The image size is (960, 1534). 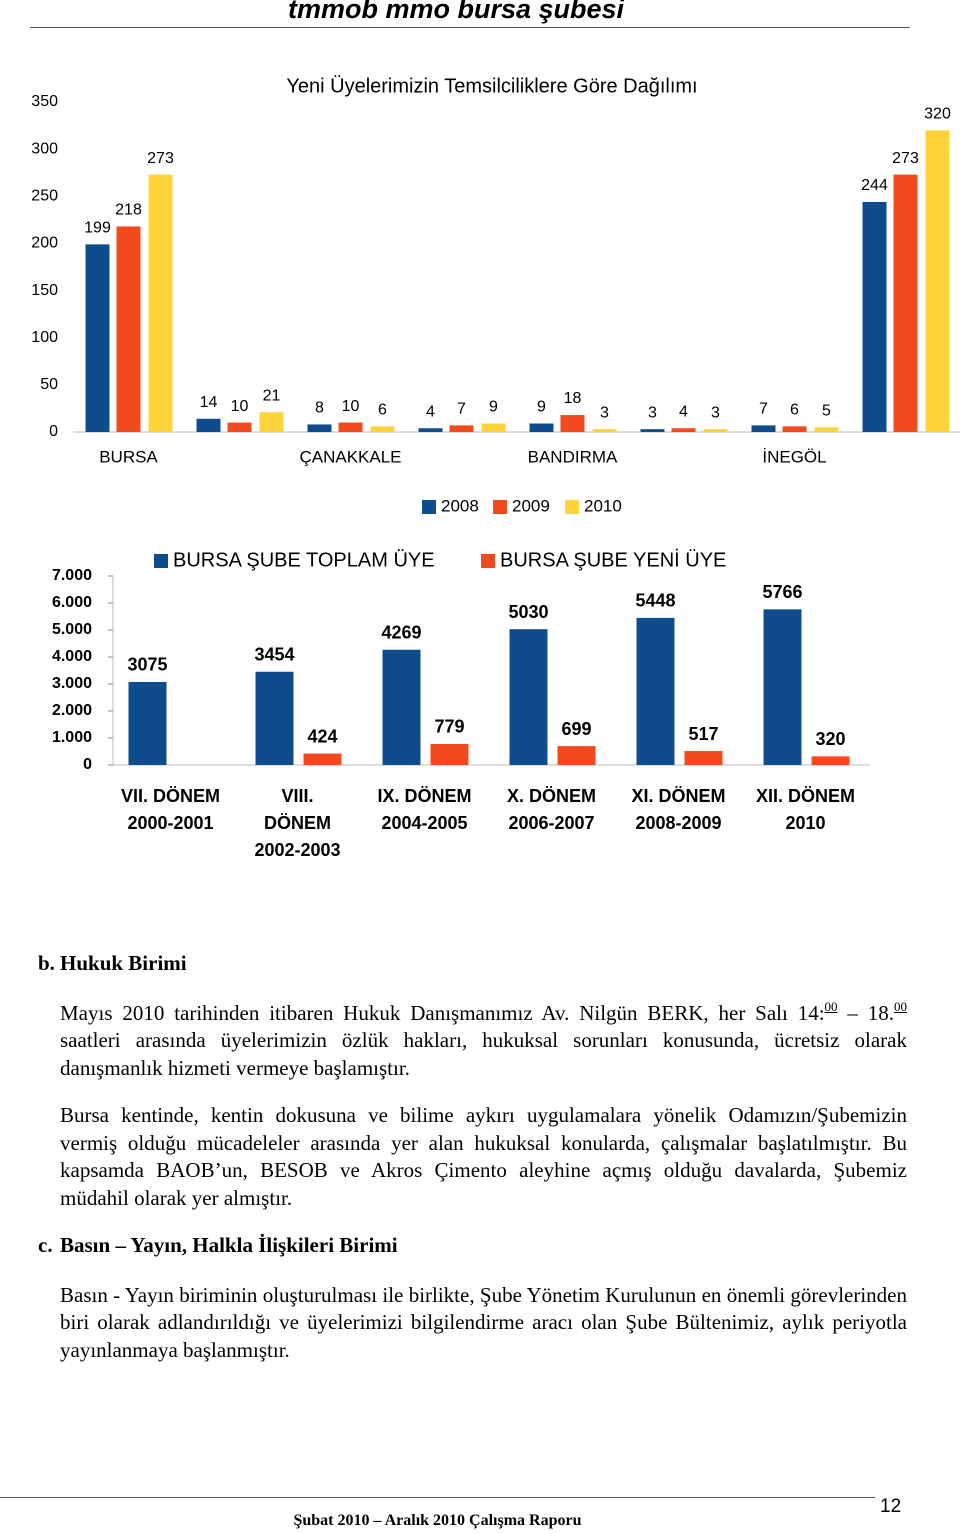 I want to click on section-heading: Basın – Yayın, Halkla İlişkileri Birimi, so click(x=229, y=1245).